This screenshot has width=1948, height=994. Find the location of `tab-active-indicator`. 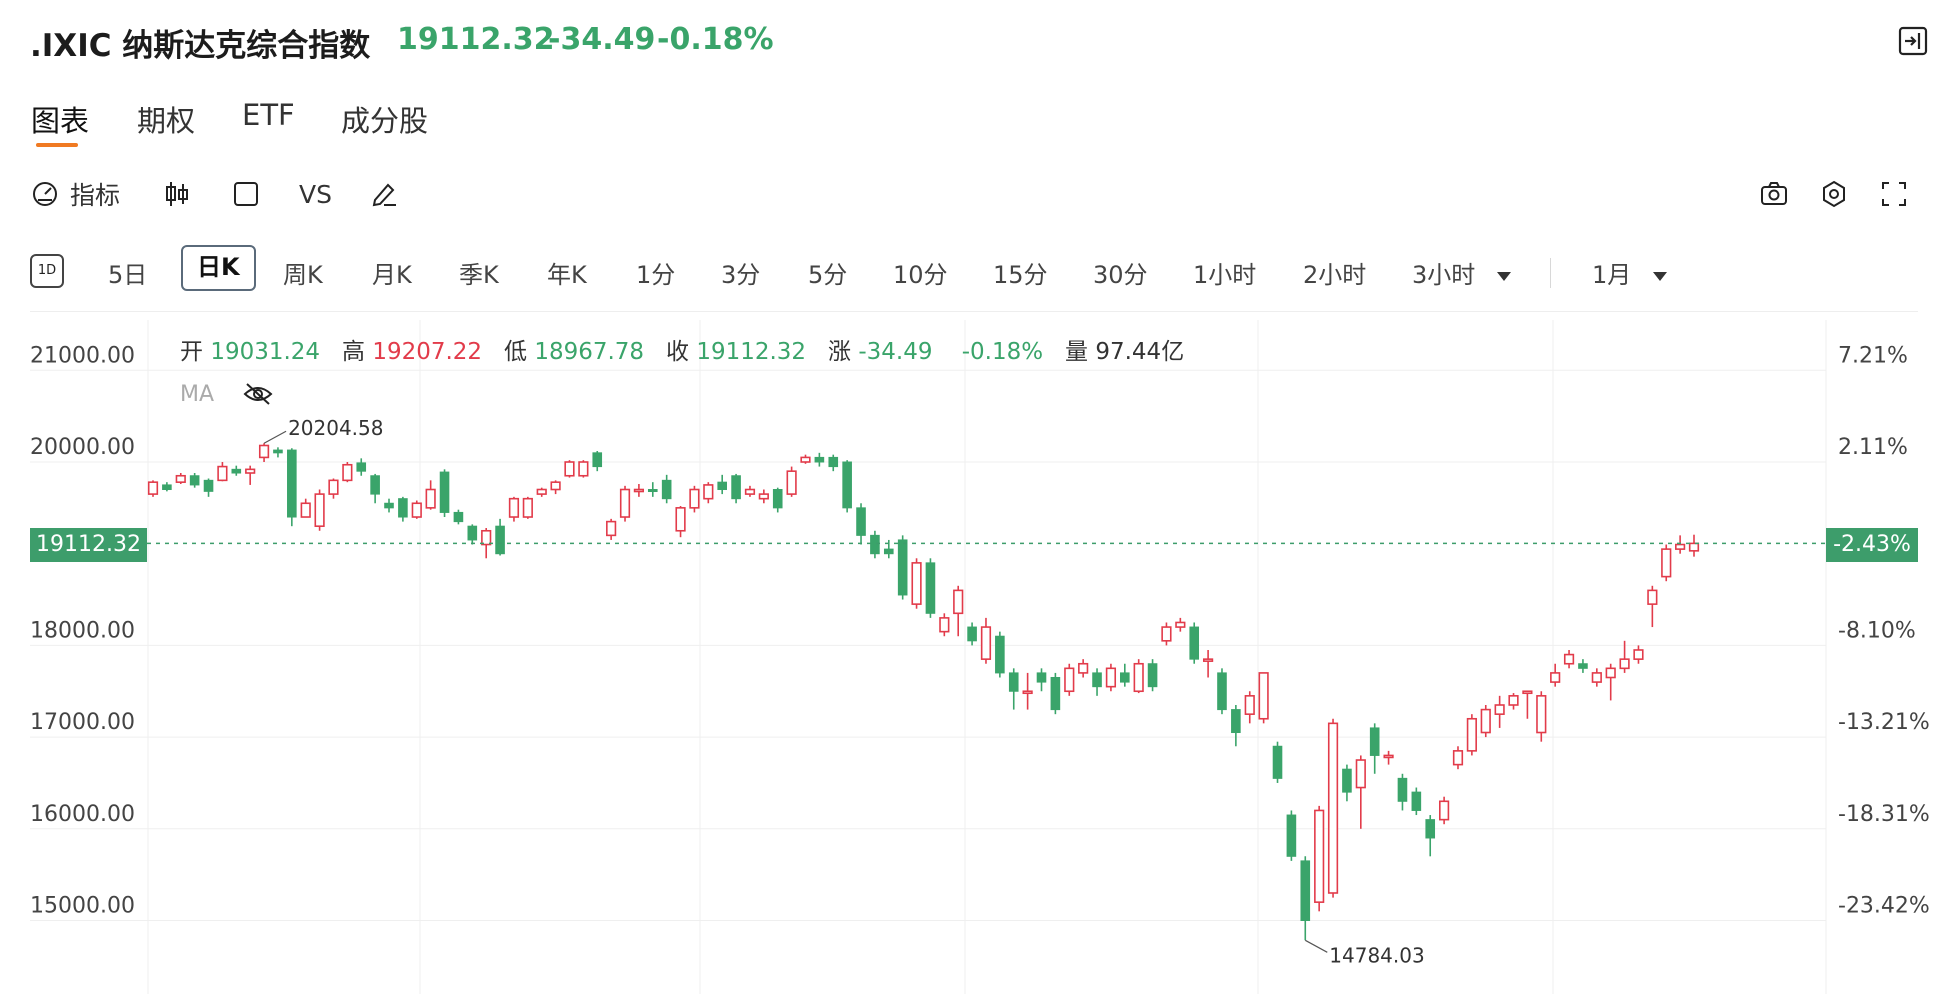

tab-active-indicator is located at coordinates (57, 145).